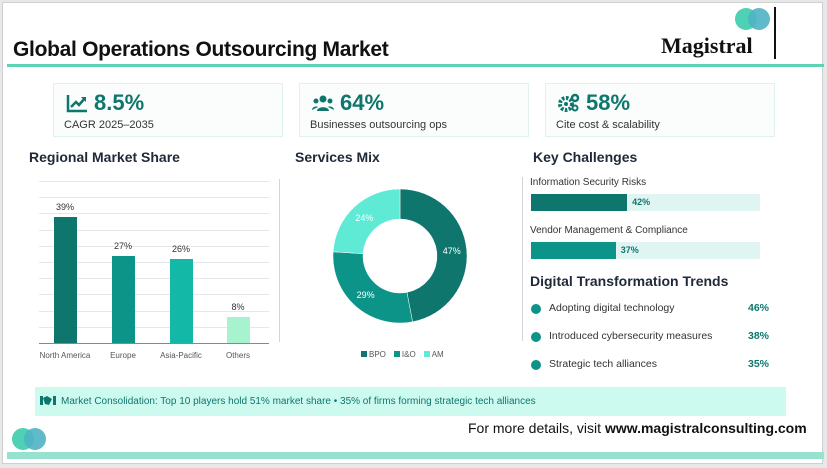 Image resolution: width=827 pixels, height=468 pixels. What do you see at coordinates (522, 259) in the screenshot?
I see `section-divider` at bounding box center [522, 259].